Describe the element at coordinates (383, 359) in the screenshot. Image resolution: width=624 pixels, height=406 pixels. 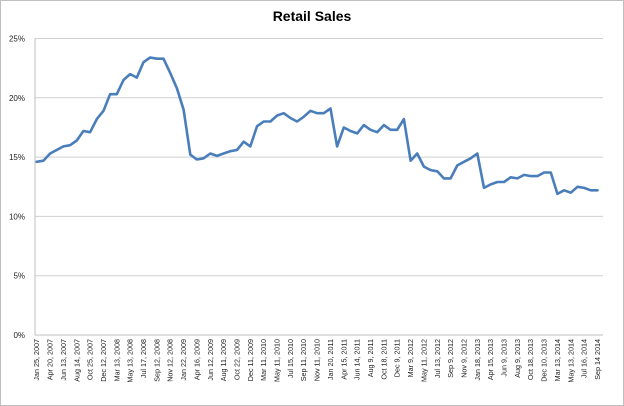
I see `x-tick-label: Oct 18, 2011` at that location.